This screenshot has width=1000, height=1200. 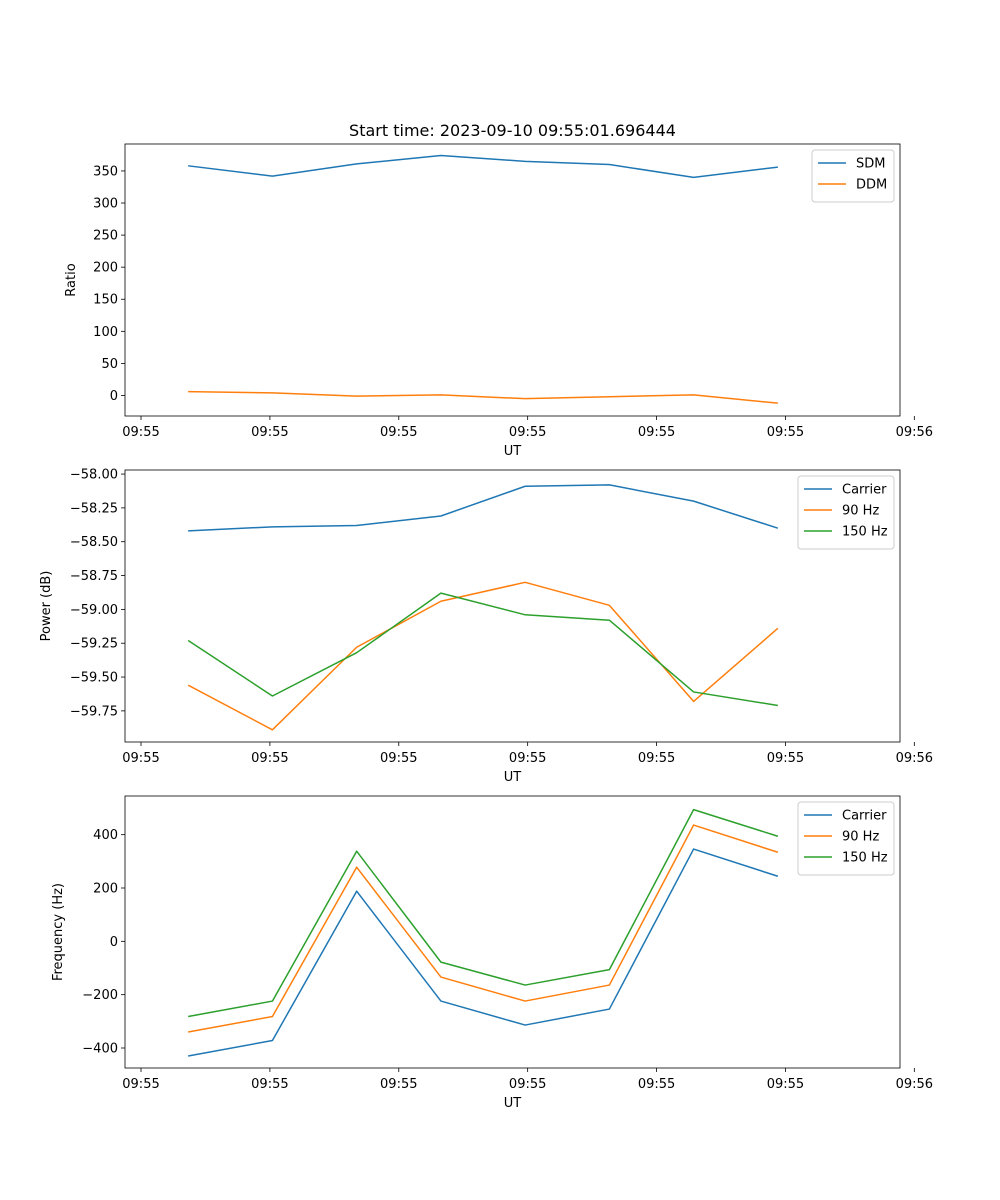 What do you see at coordinates (105, 835) in the screenshot?
I see `y-tick-label: 400` at bounding box center [105, 835].